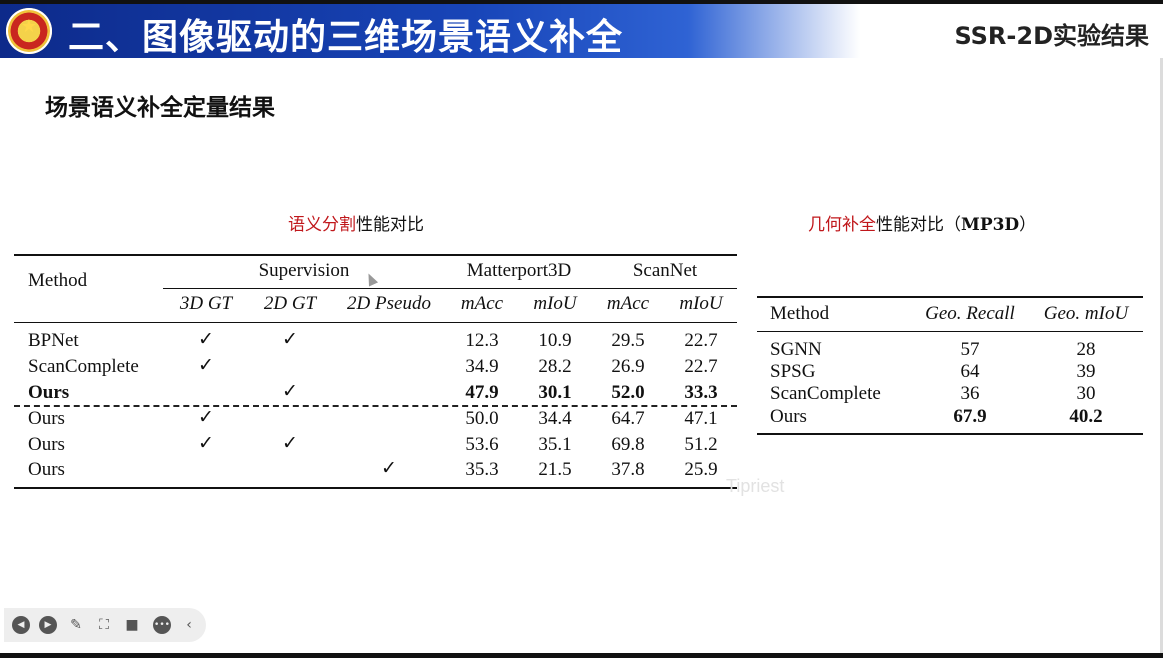 Image resolution: width=1163 pixels, height=658 pixels. Describe the element at coordinates (1086, 349) in the screenshot. I see `geo-row-miou: 28` at that location.